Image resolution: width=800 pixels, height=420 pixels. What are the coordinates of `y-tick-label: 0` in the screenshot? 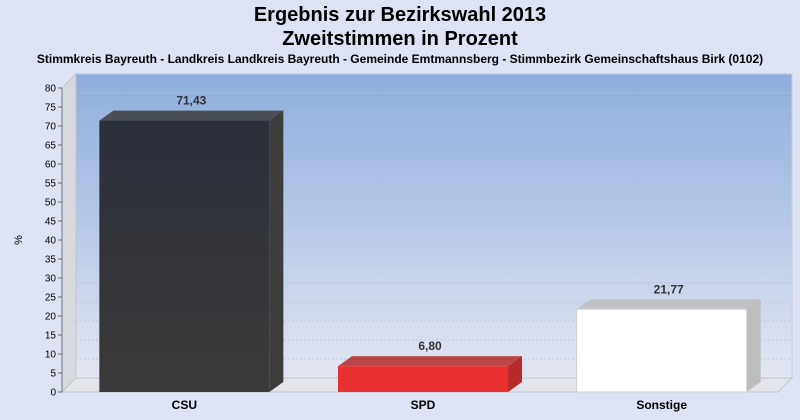 It's located at (53, 393).